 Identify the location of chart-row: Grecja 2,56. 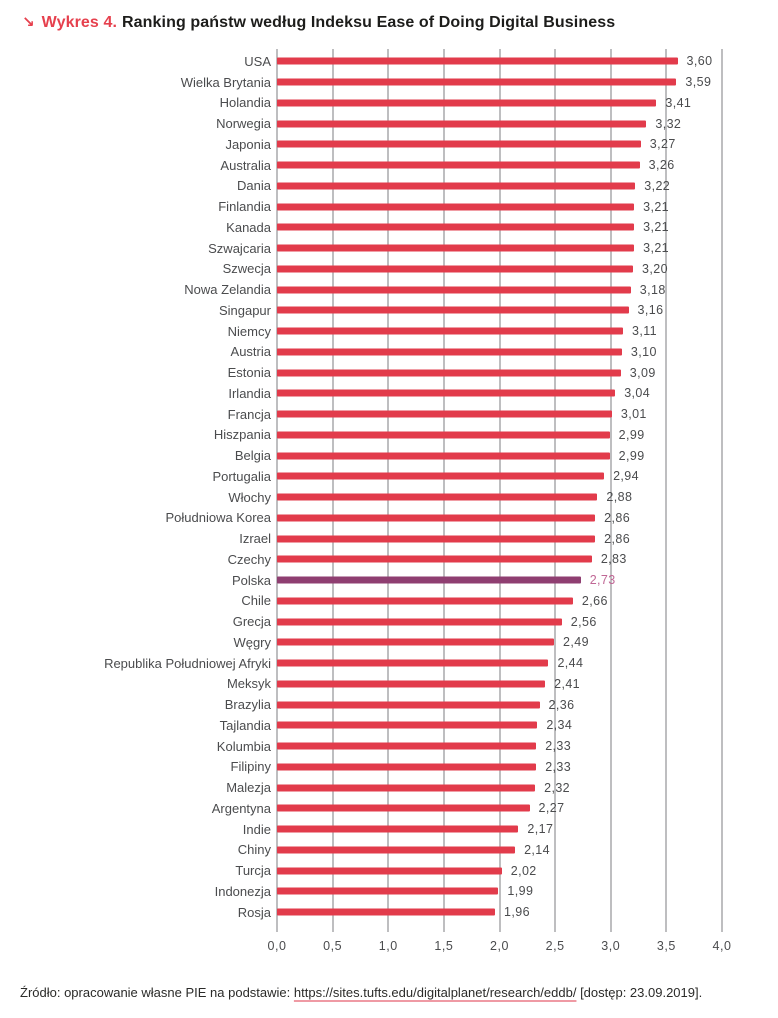
(389, 621).